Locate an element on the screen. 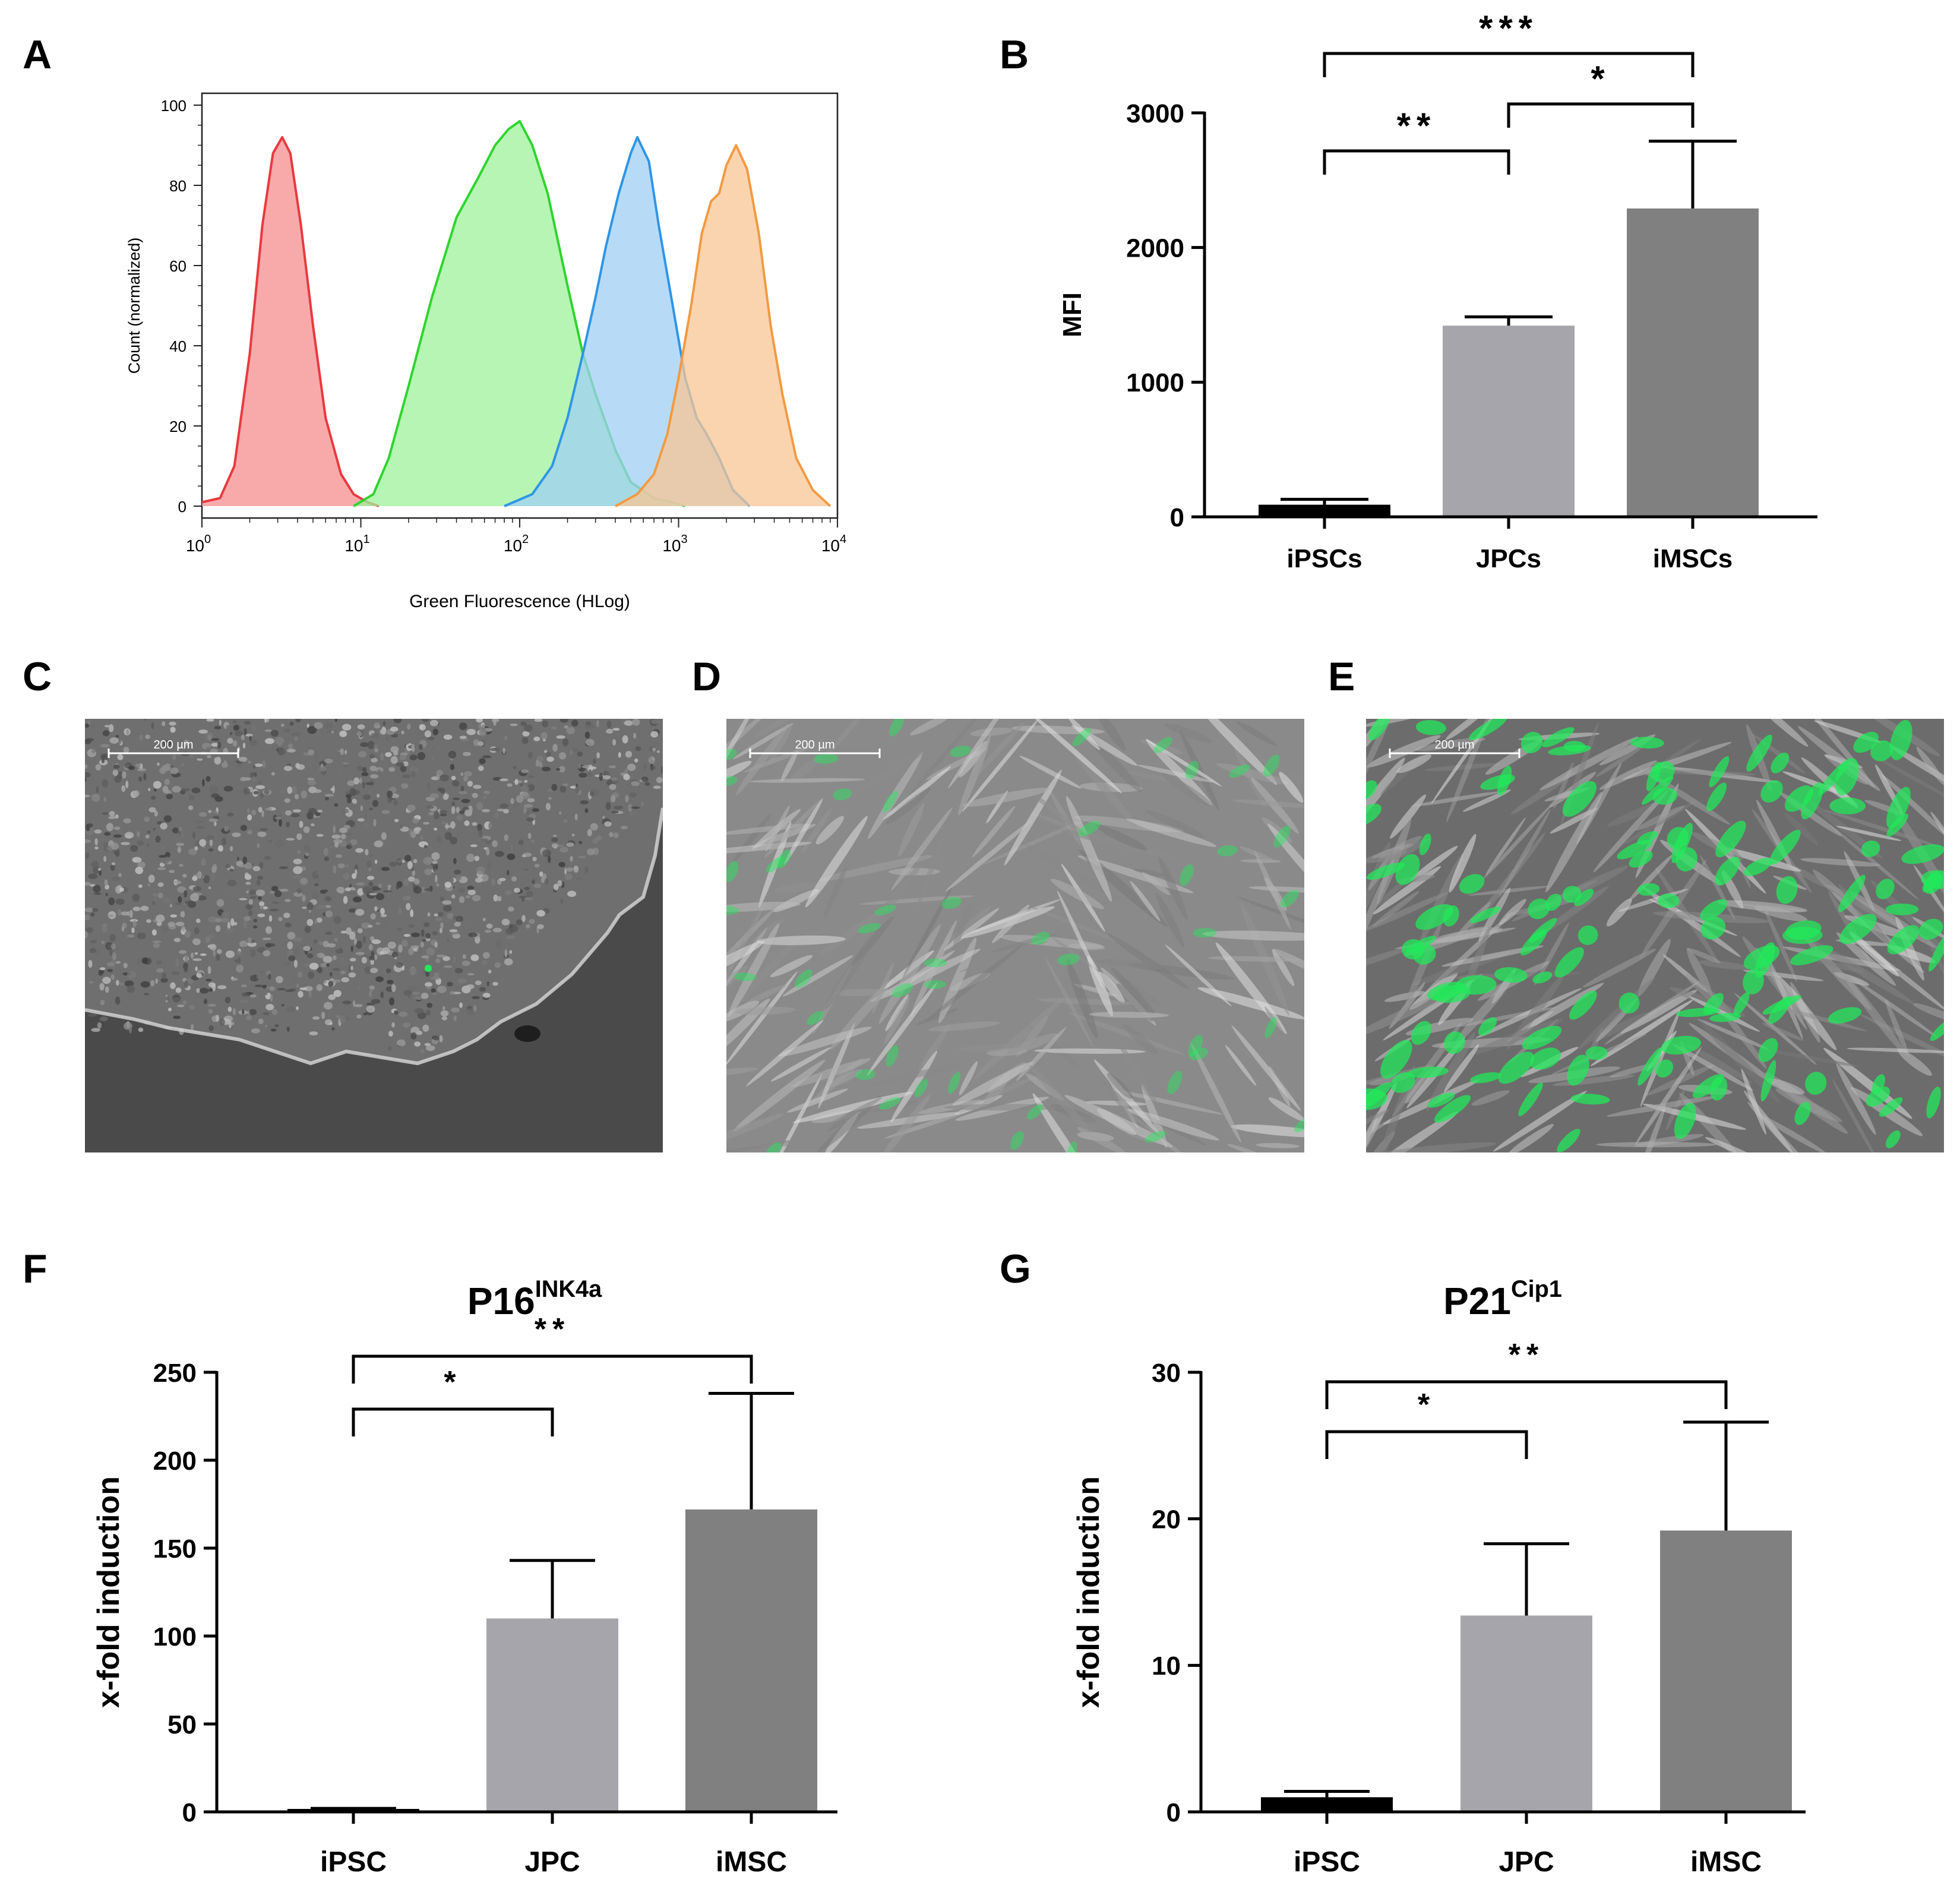  x-tick-label: 103 is located at coordinates (674, 544).